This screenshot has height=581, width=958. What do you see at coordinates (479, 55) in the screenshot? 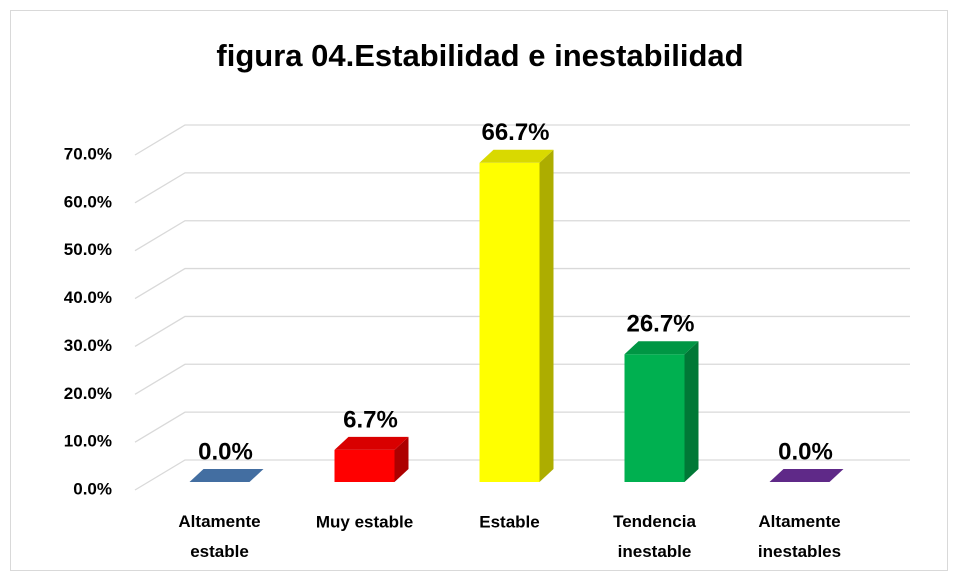
I see `chart-title: figura 04.Estabilidad e inestabilidad` at bounding box center [479, 55].